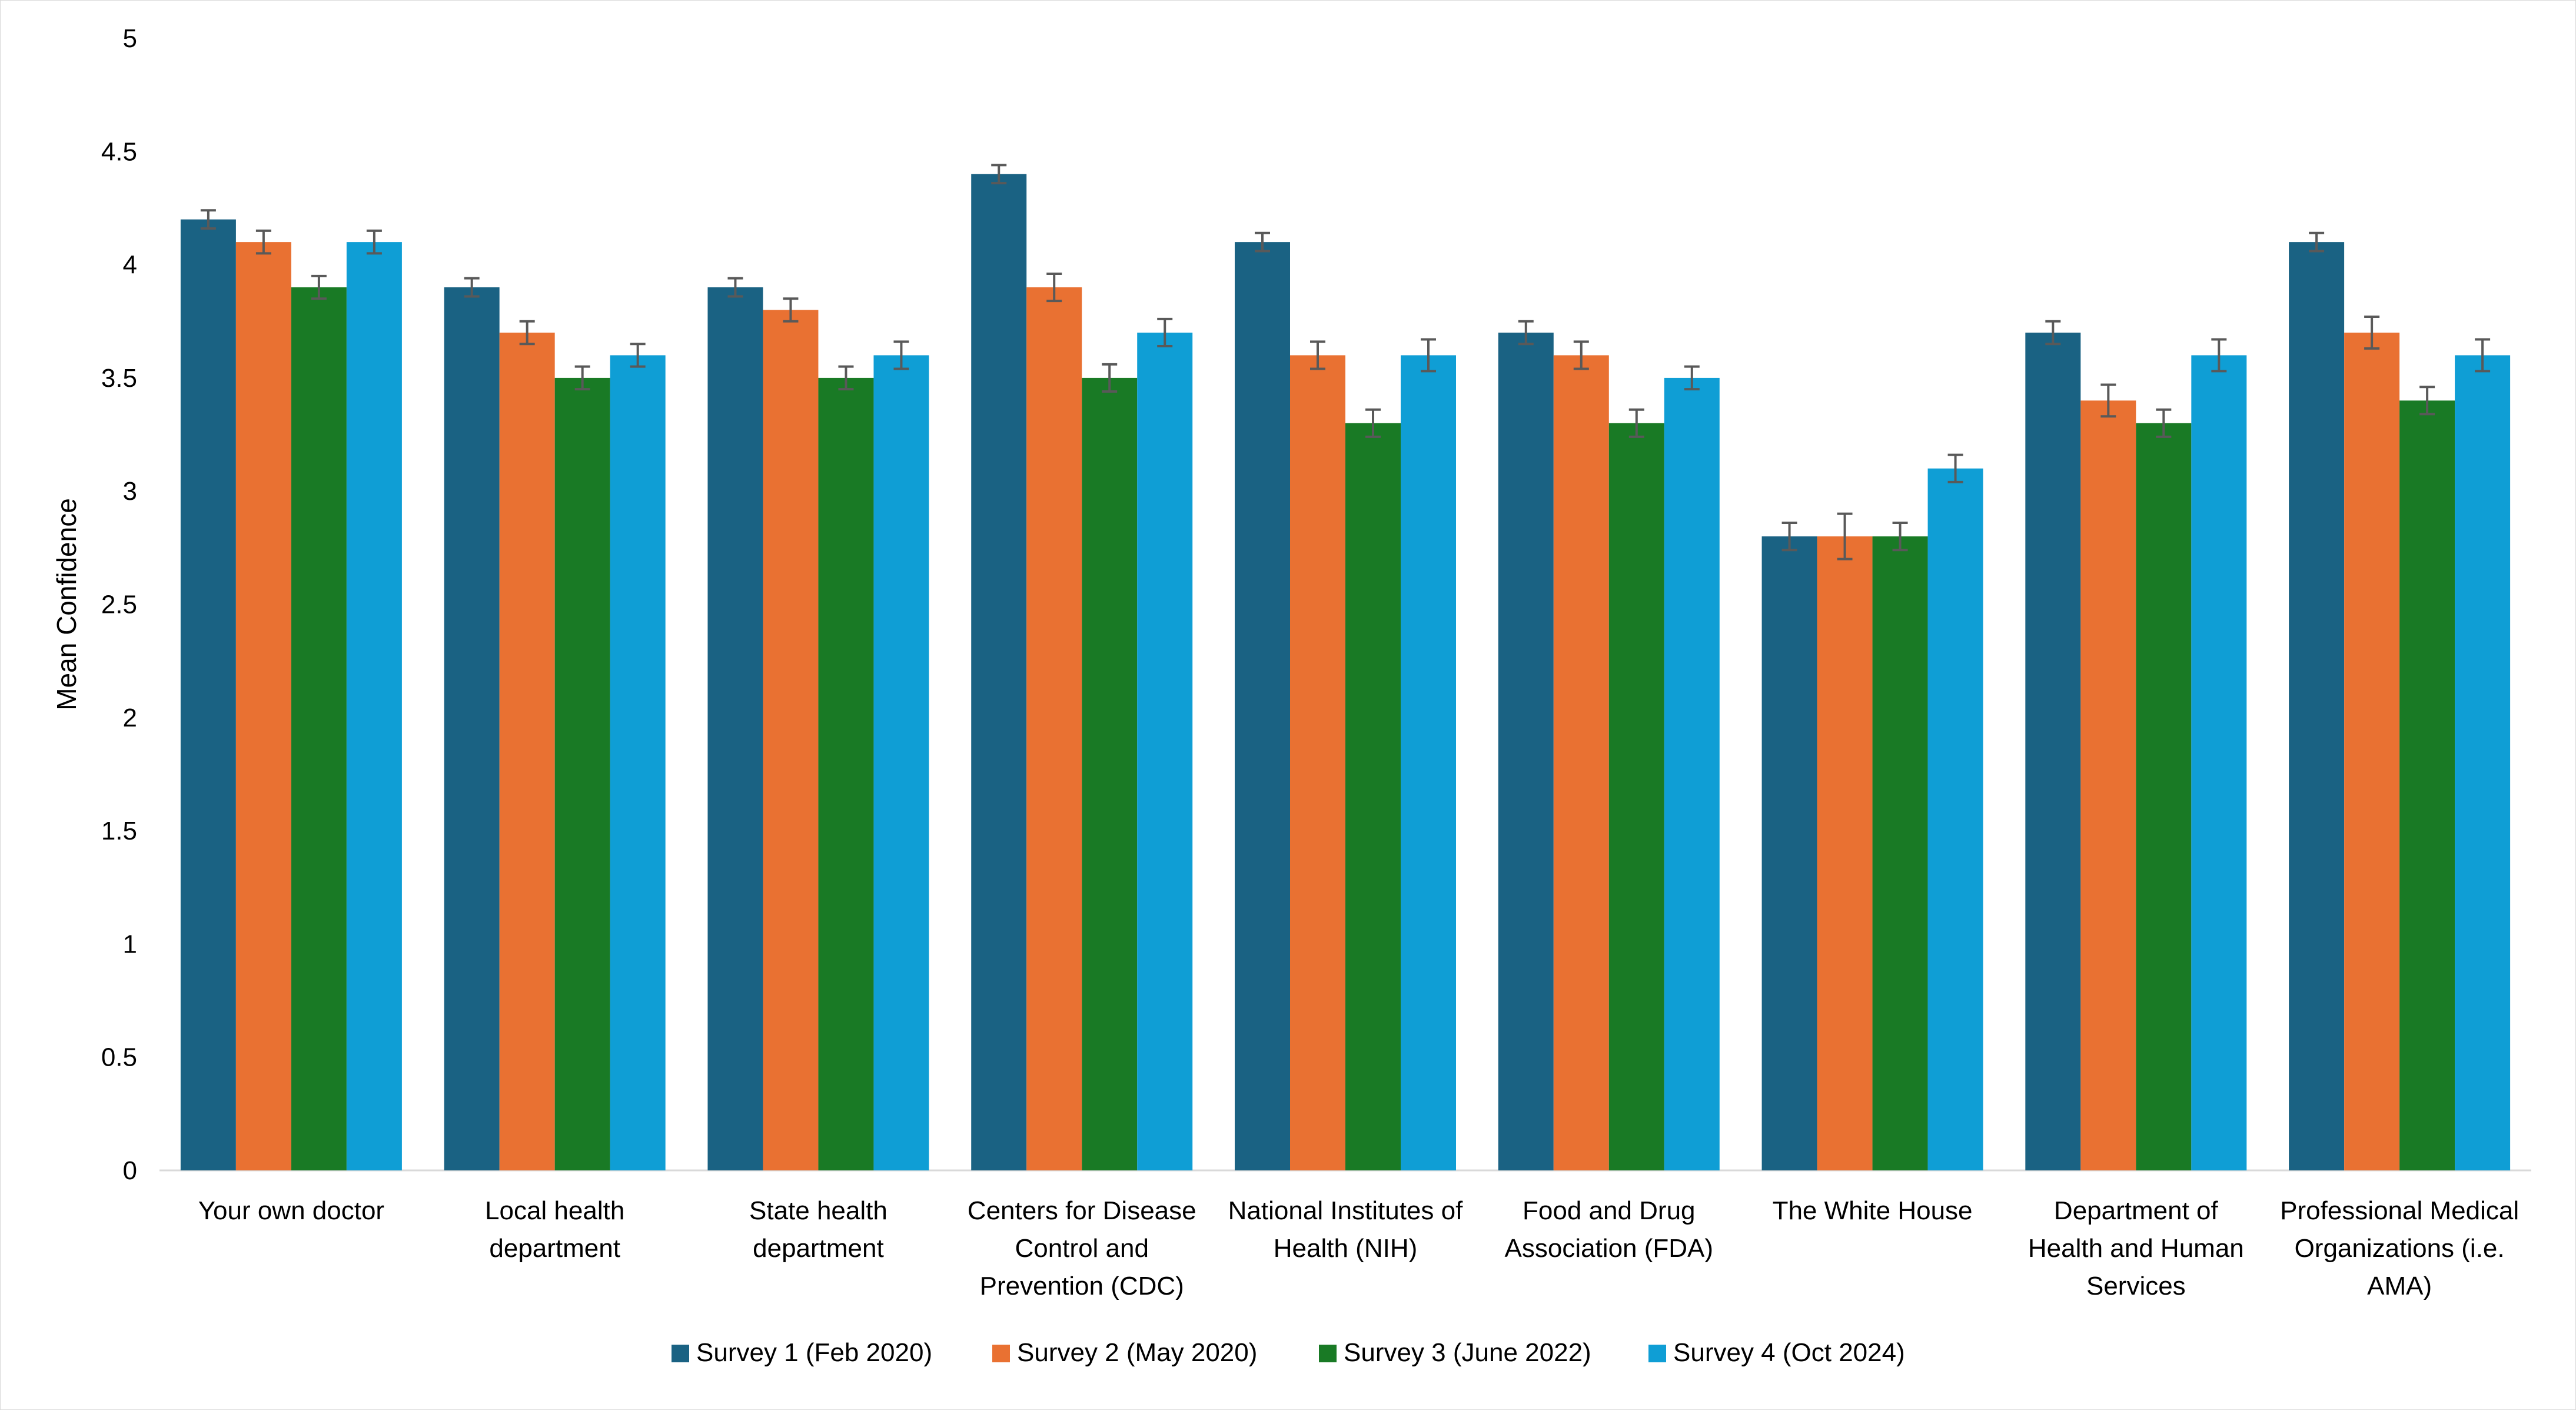 The width and height of the screenshot is (2576, 1410). Describe the element at coordinates (130, 944) in the screenshot. I see `y-tick-label: 1` at that location.